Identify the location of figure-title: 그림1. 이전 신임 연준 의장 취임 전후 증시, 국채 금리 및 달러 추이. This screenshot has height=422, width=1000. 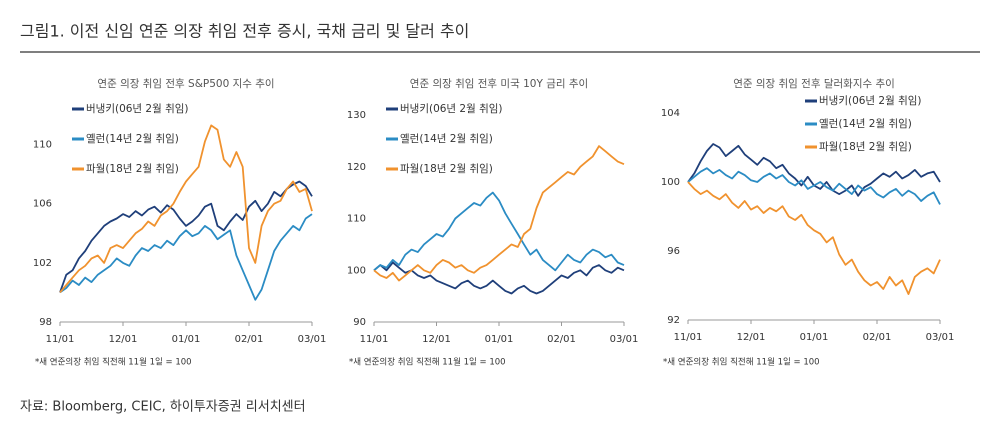
(244, 31).